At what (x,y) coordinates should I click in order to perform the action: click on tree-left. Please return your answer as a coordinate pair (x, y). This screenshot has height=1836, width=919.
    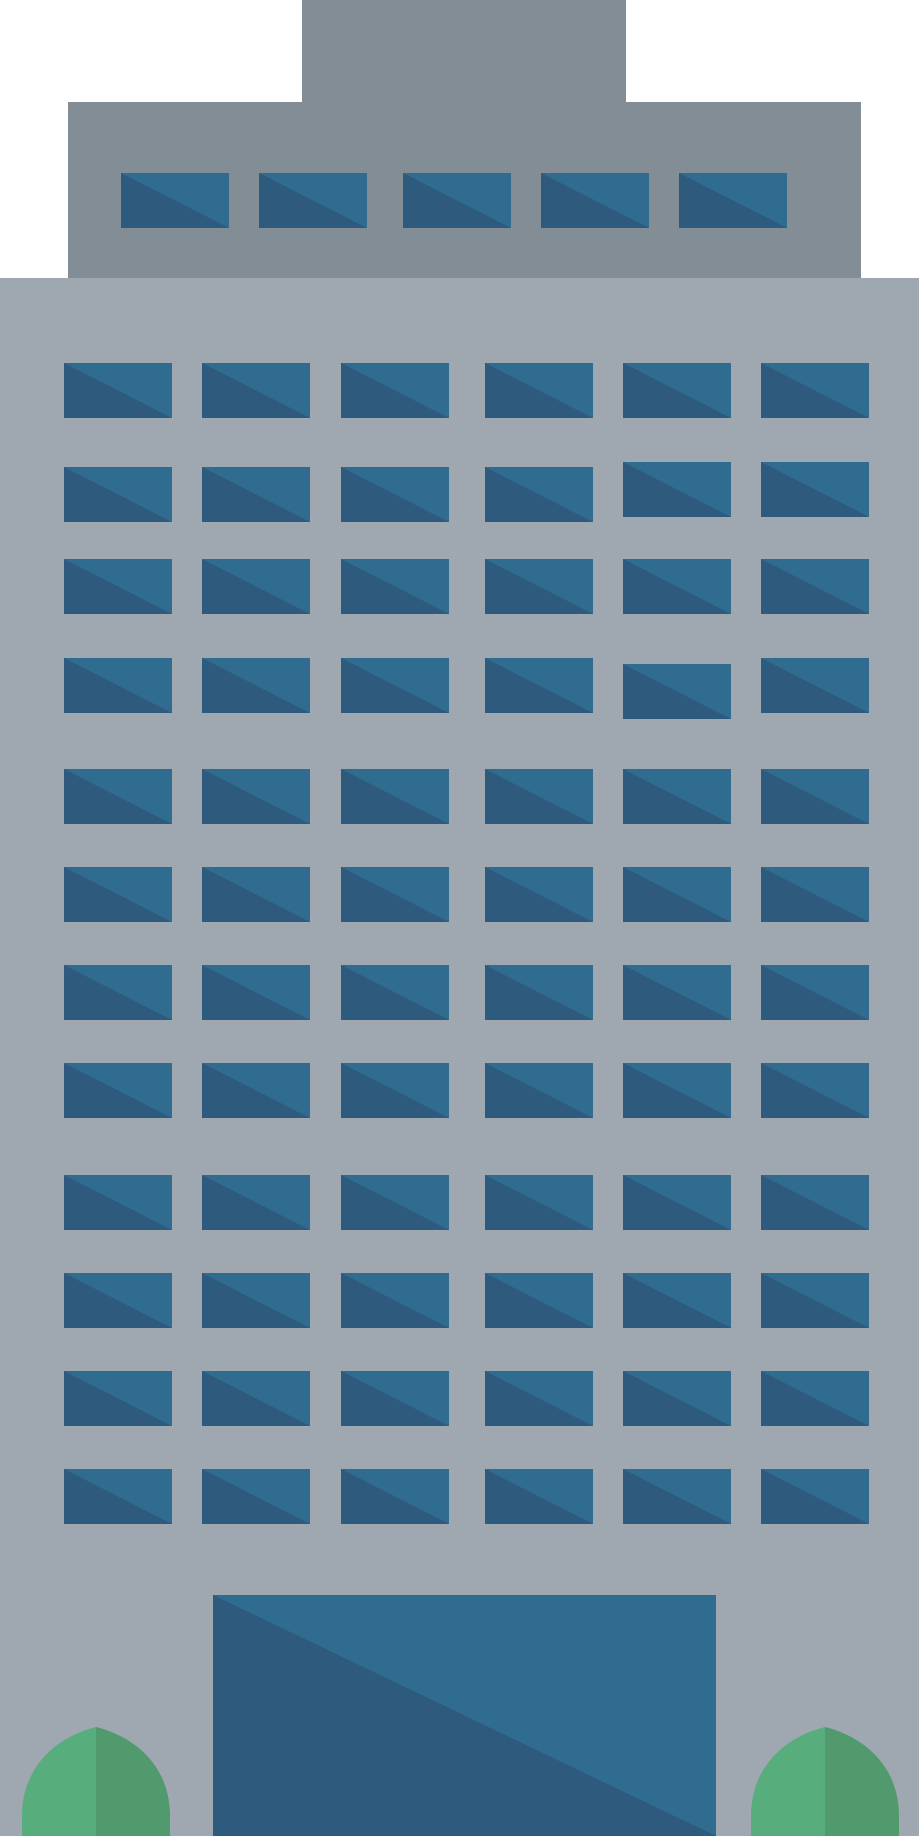
    Looking at the image, I should click on (96, 1781).